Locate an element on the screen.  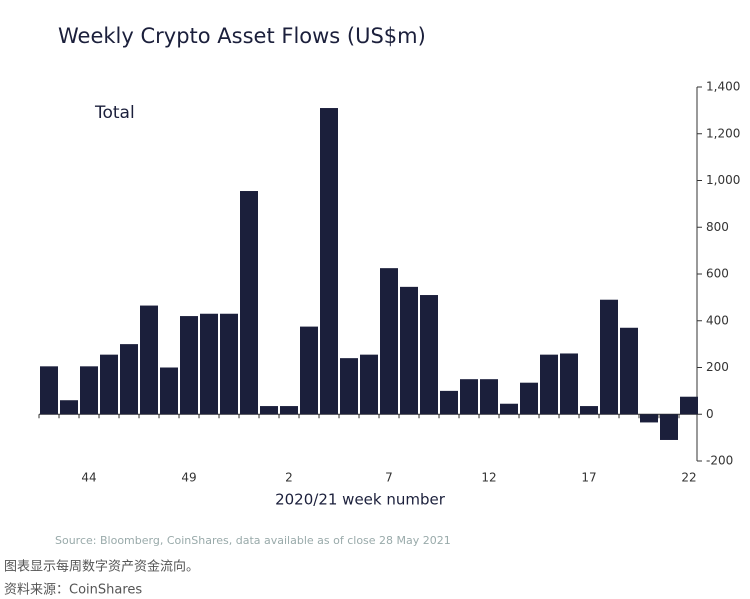
caption: 图表显示每周数字资产资金流向。 is located at coordinates (101, 567).